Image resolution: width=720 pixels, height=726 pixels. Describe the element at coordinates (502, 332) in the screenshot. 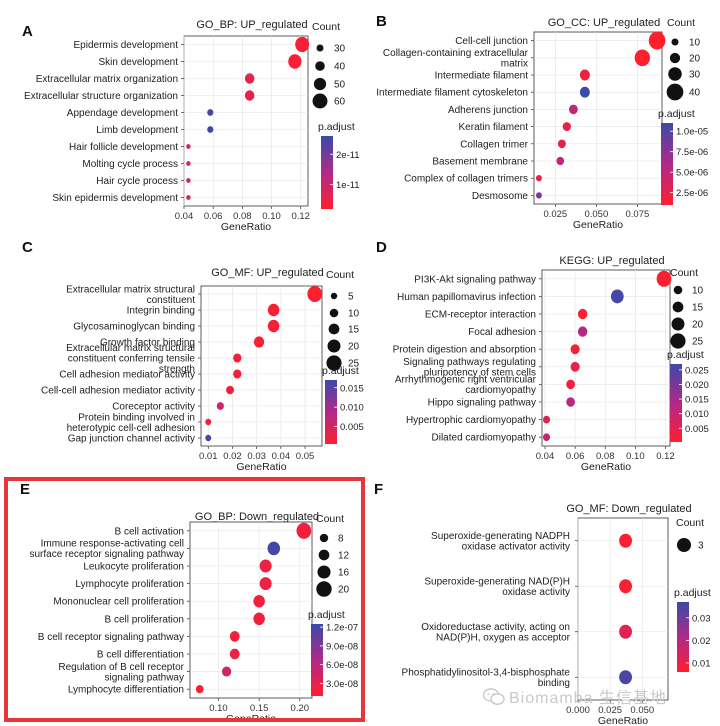

I see `term-label: Focal adhesion` at that location.